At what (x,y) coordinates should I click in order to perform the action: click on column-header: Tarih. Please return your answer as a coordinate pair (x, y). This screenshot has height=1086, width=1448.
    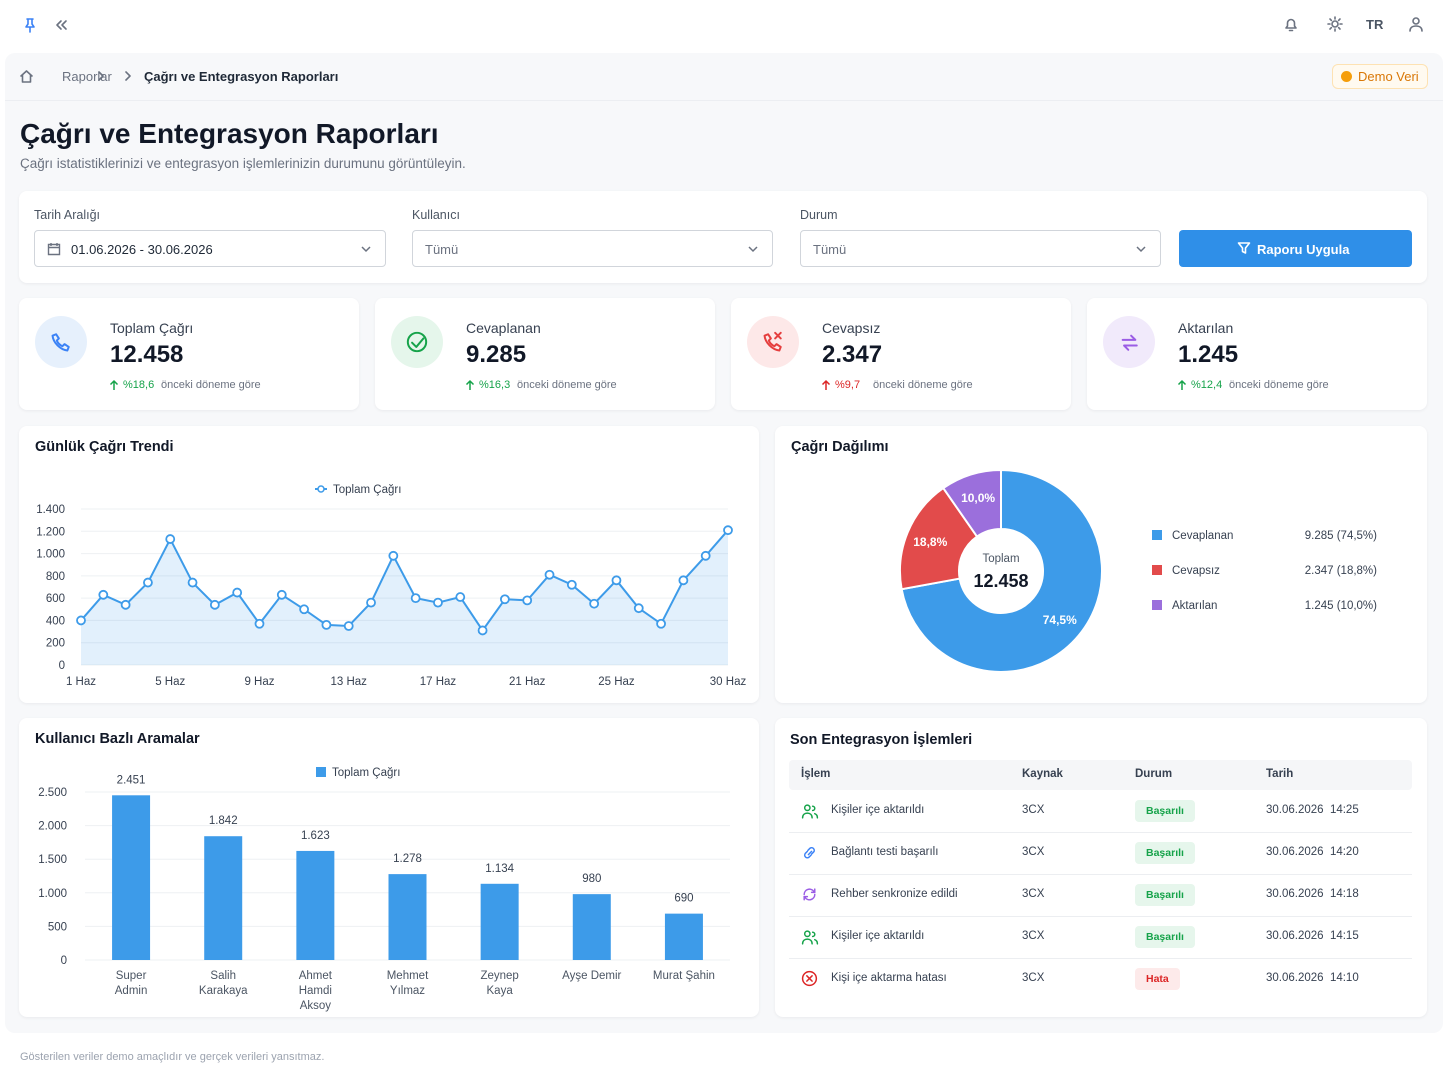
    Looking at the image, I should click on (1280, 774).